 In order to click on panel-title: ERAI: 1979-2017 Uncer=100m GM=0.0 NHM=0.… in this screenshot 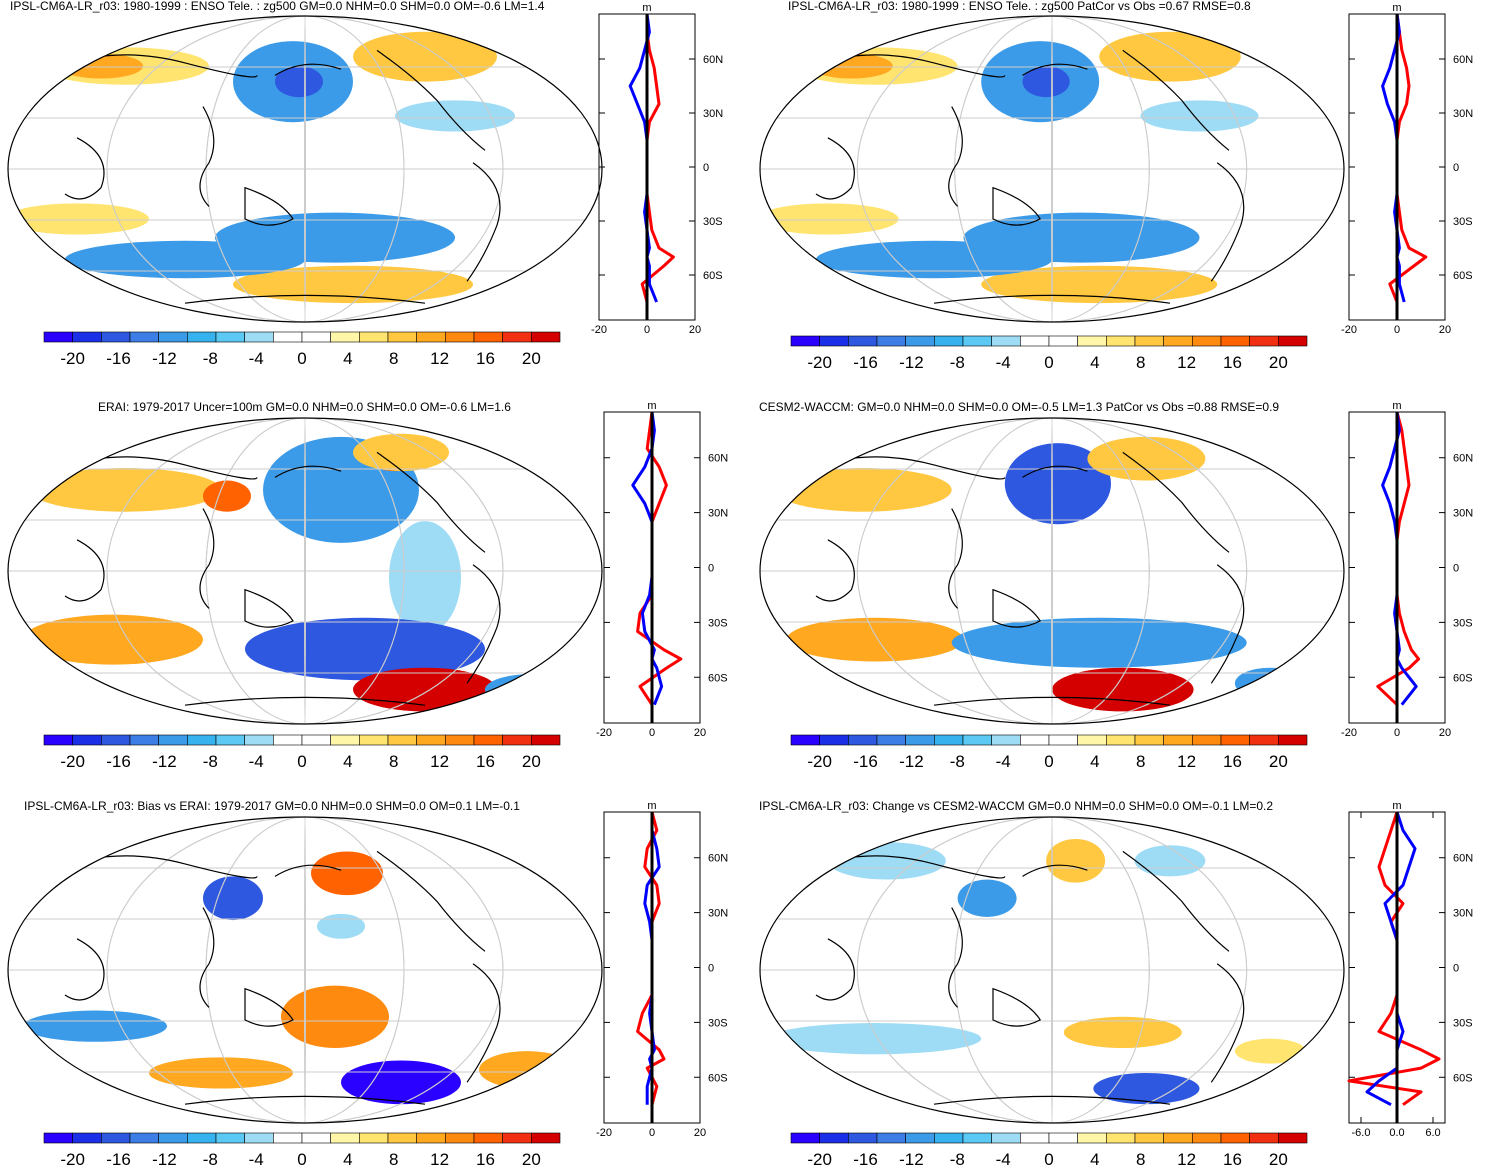, I will do `click(304, 407)`.